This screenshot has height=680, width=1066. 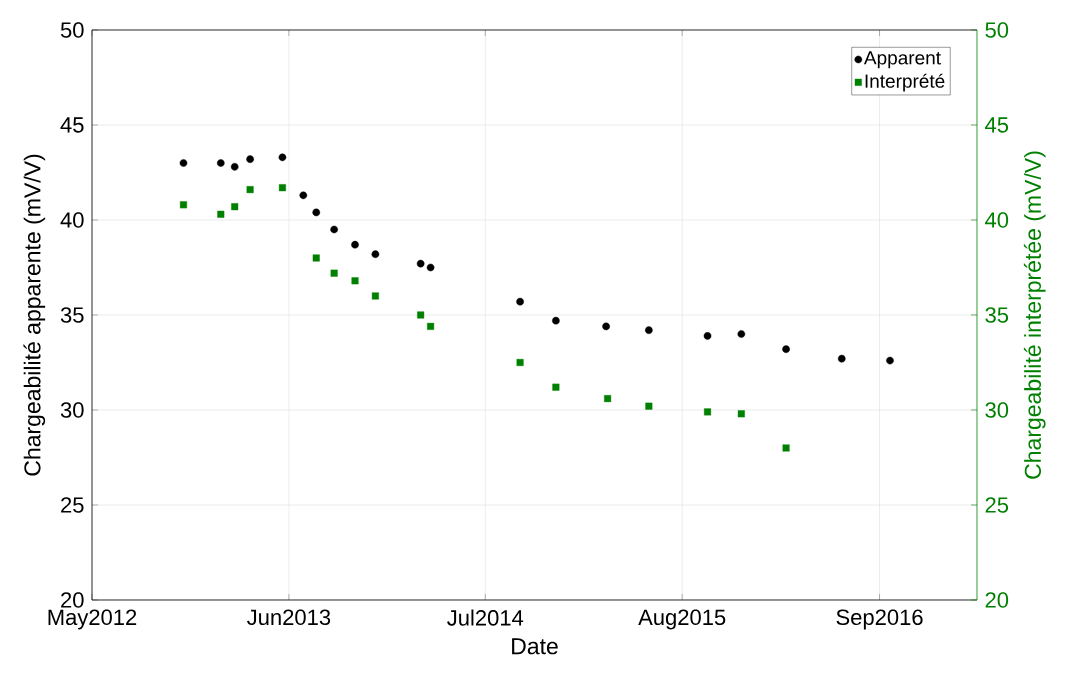 What do you see at coordinates (485, 617) in the screenshot?
I see `x-tick-label: Jul2014` at bounding box center [485, 617].